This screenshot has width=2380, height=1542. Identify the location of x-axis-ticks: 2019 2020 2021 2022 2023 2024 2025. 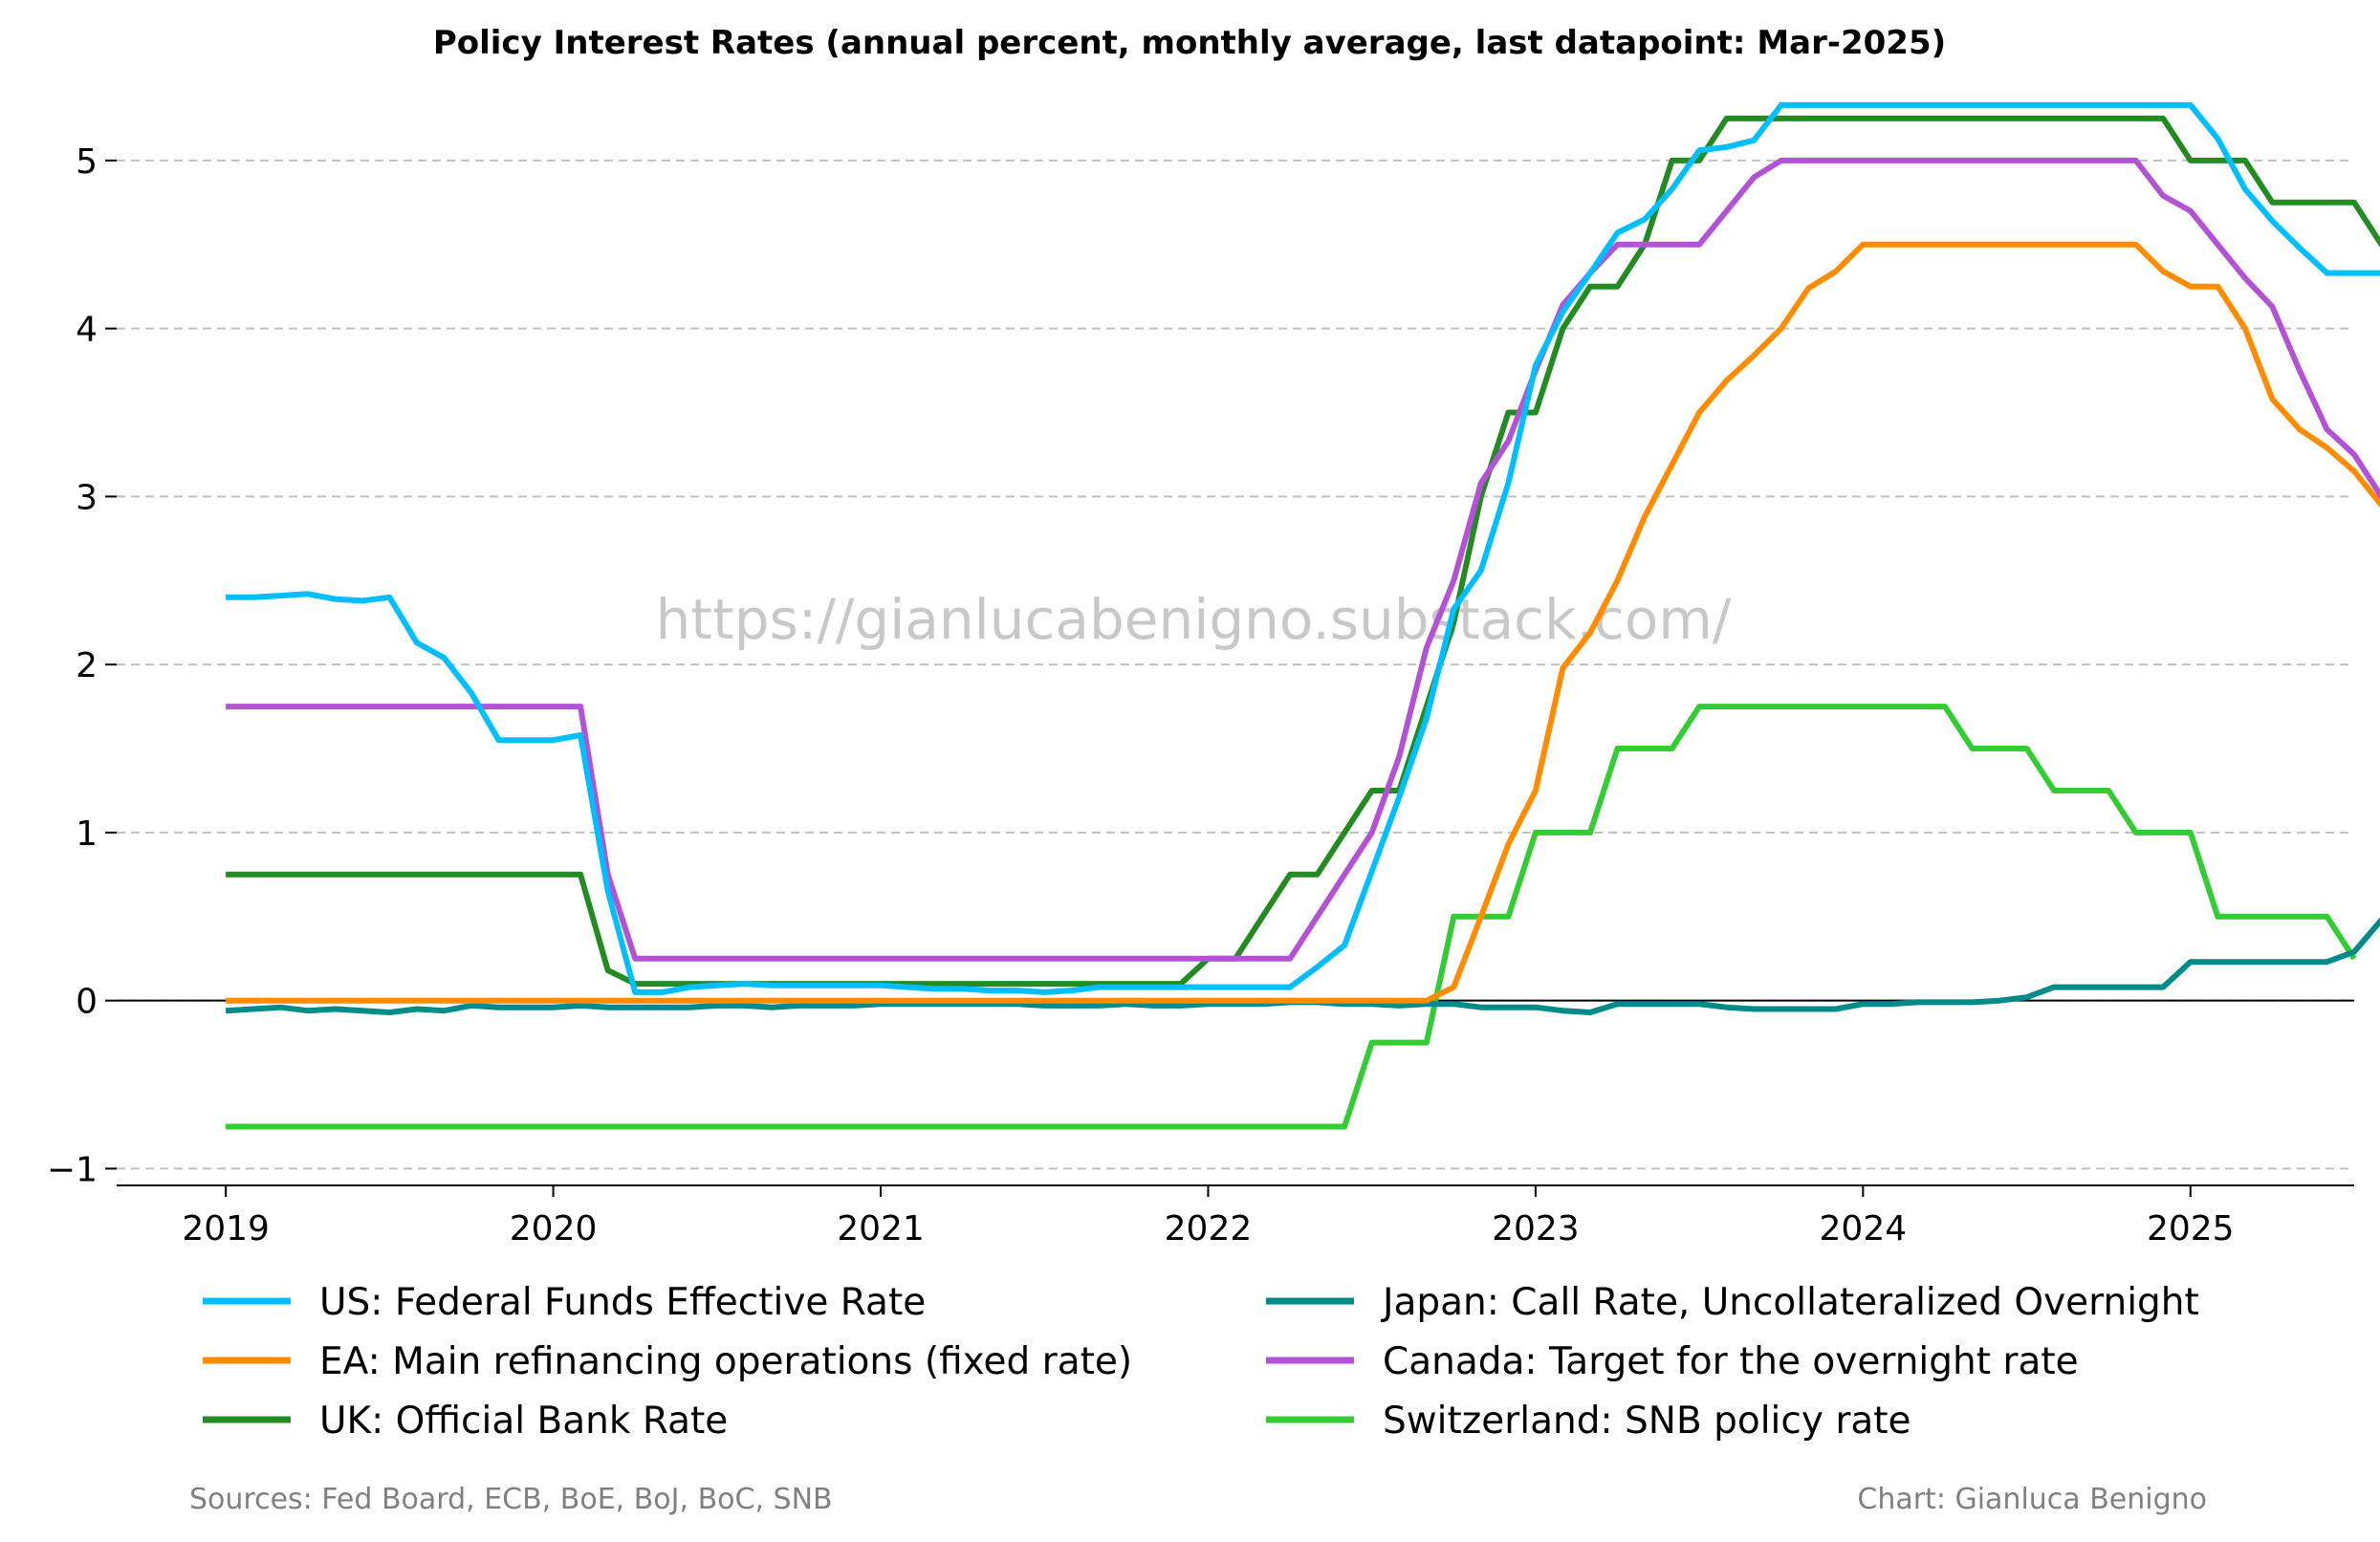
(1209, 1217).